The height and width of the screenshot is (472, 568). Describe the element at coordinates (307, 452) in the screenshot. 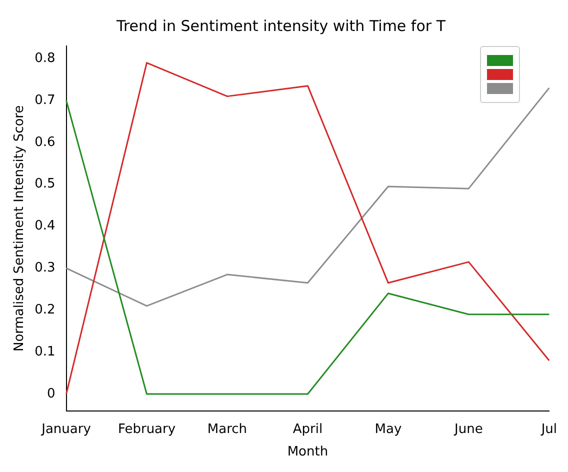

I see `x-axis-title: Month` at that location.